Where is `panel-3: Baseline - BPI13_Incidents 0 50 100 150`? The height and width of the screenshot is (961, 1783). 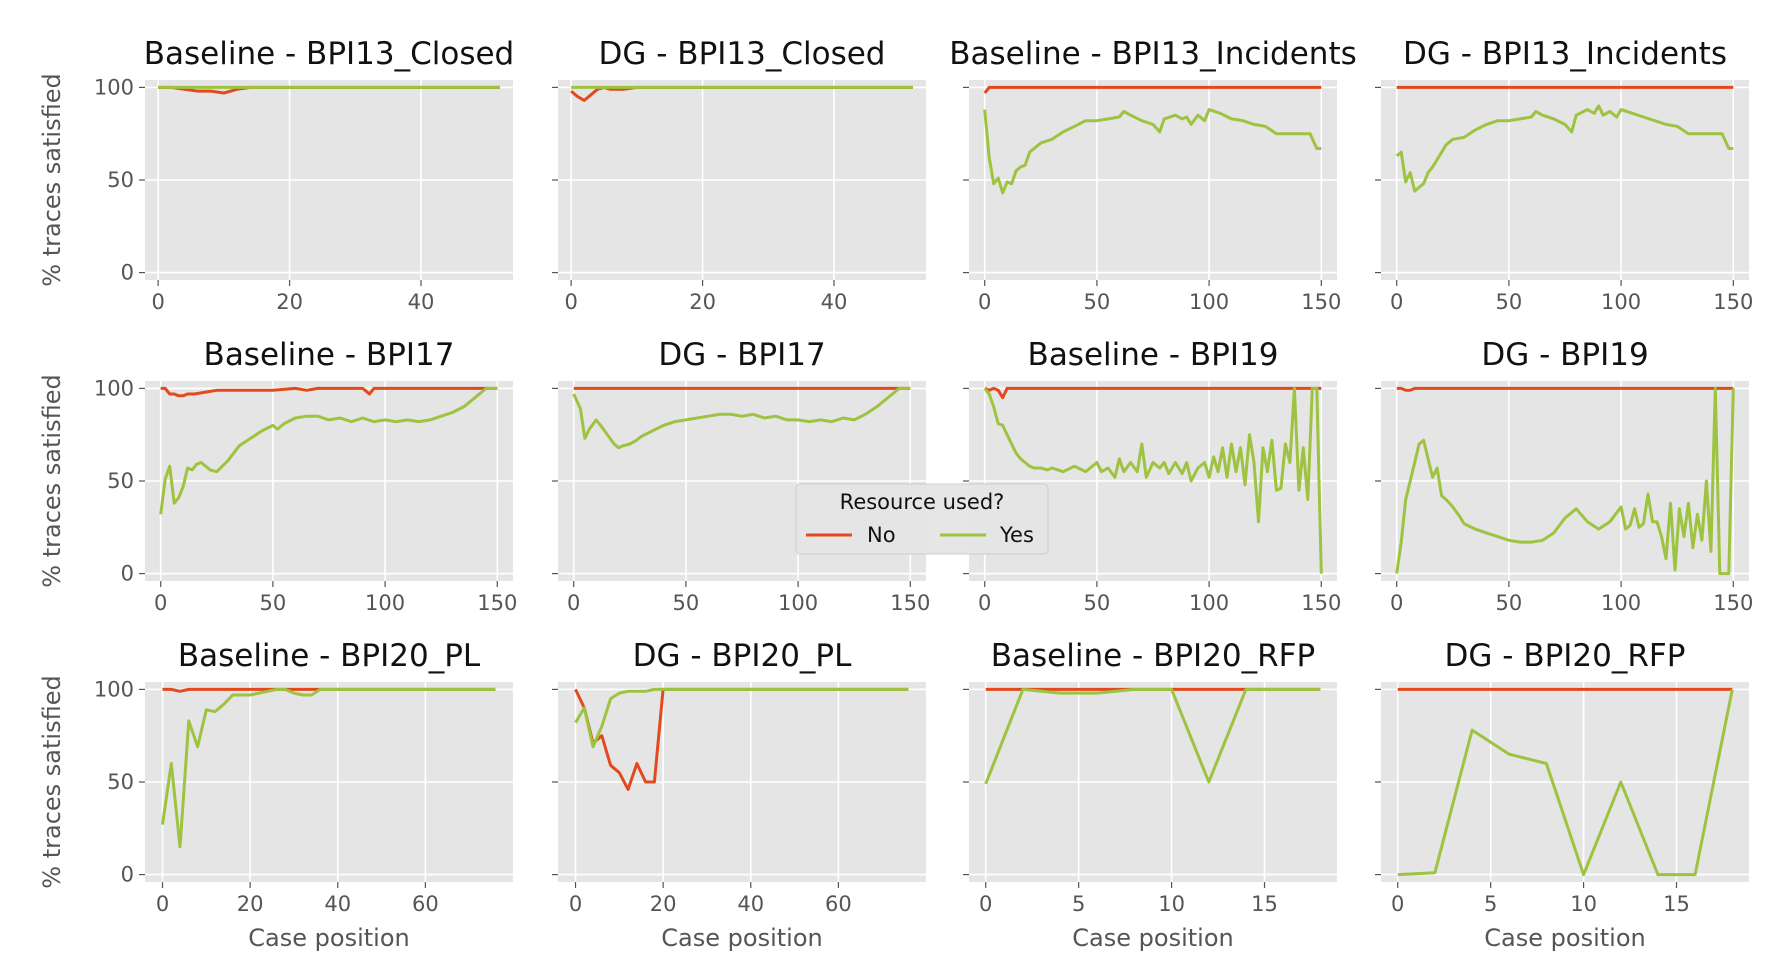 panel-3: Baseline - BPI13_Incidents 0 50 100 150 is located at coordinates (1153, 175).